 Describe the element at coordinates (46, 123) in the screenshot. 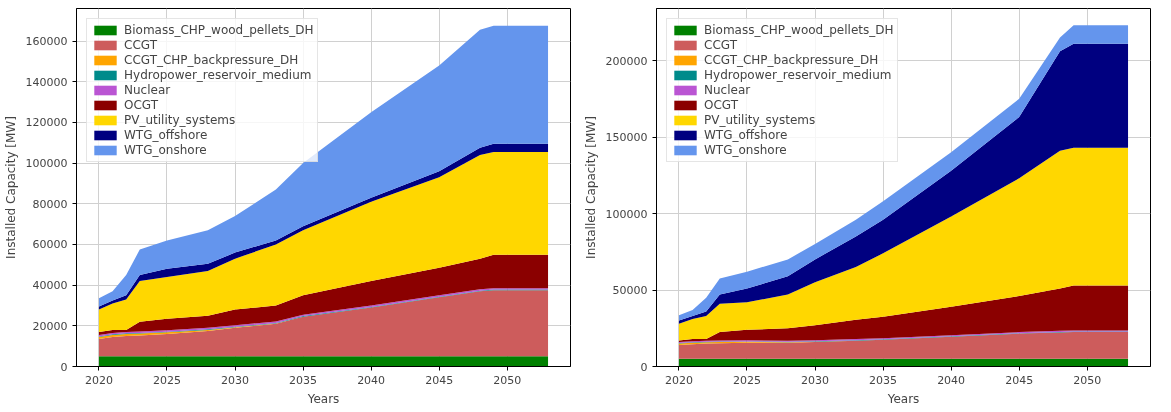

I see `y-tick-label: 120000` at that location.